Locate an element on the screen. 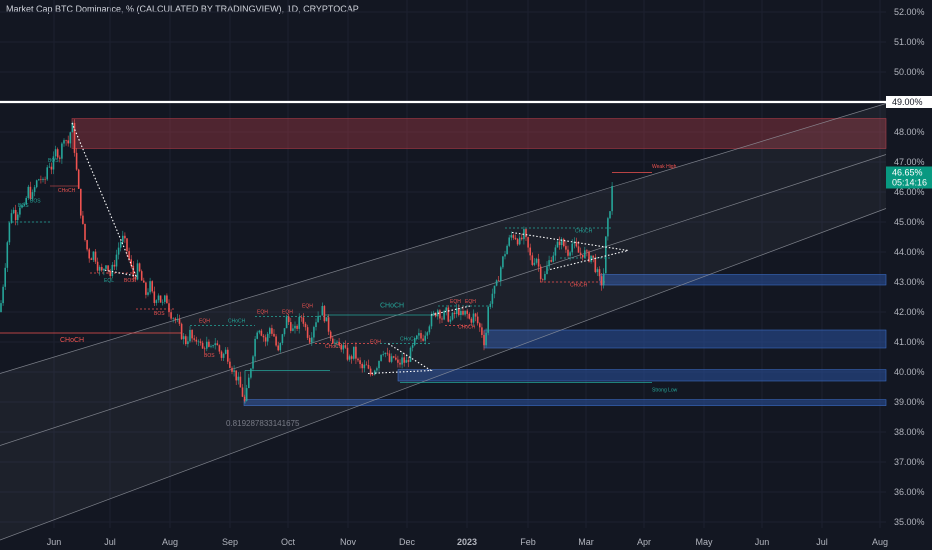 The image size is (932, 550). x-tick-label: Oct is located at coordinates (288, 542).